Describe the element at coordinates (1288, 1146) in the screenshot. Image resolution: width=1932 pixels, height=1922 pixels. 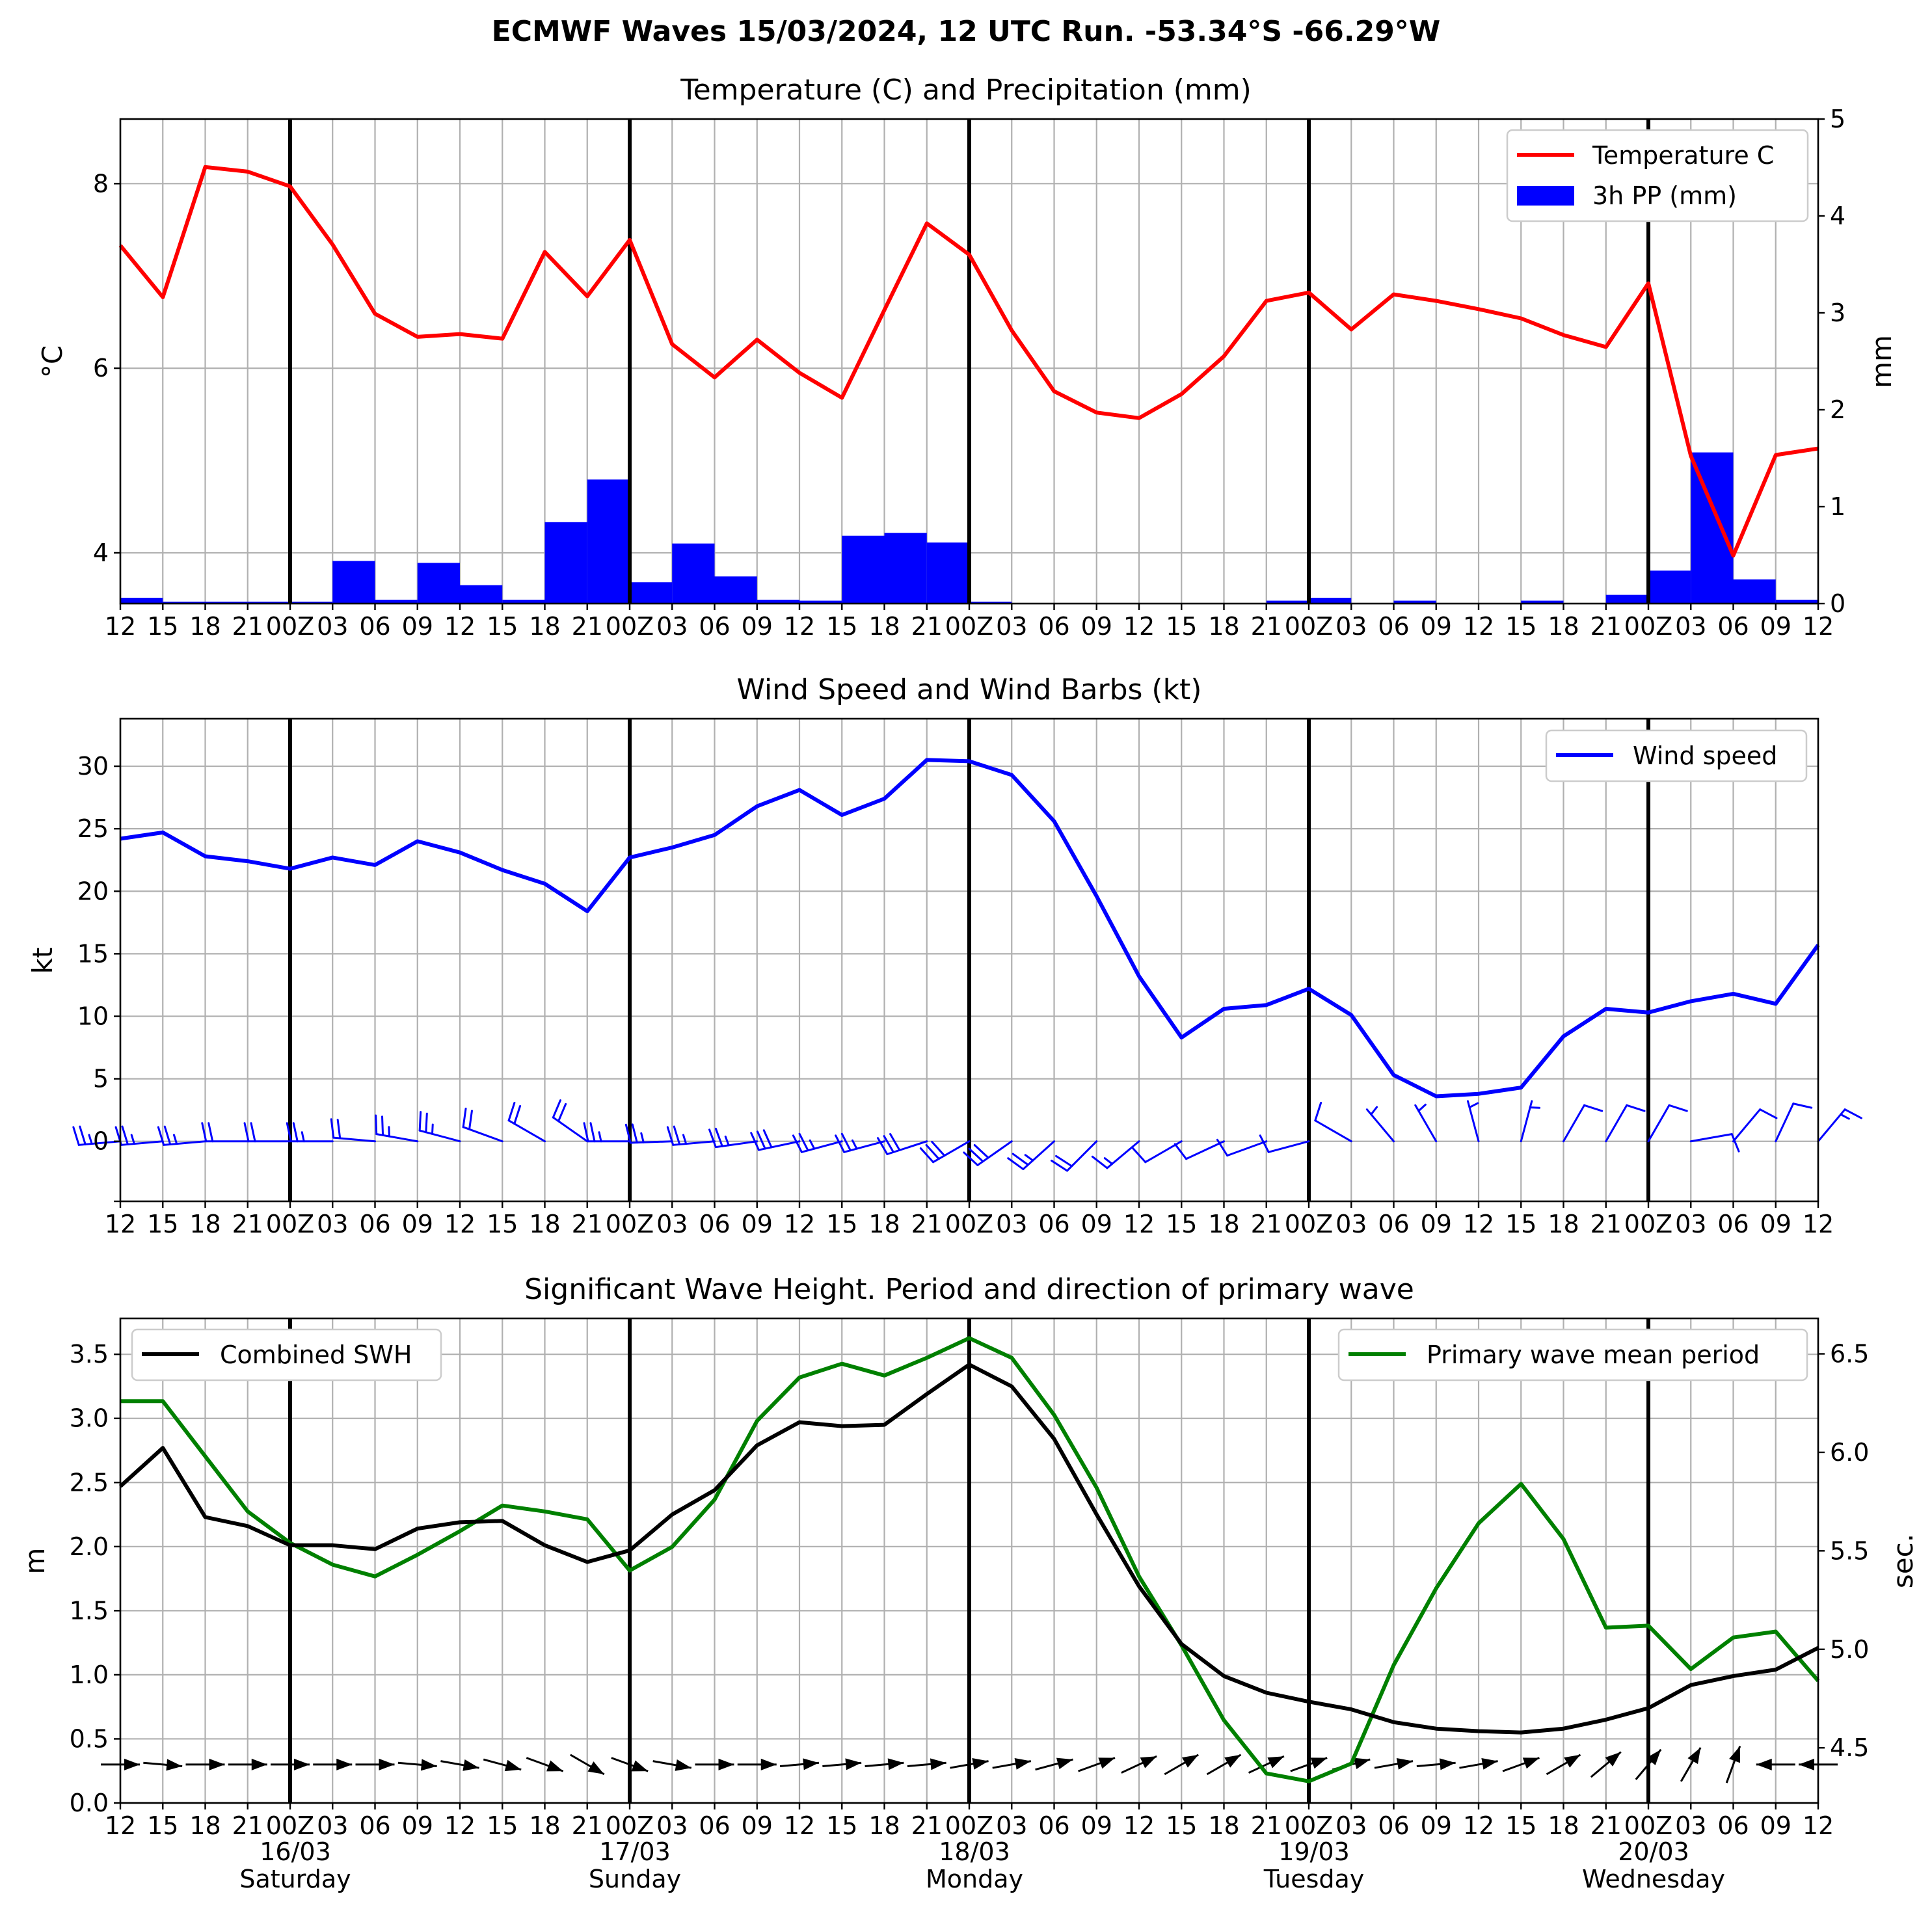
I see `wind-barb-staff` at that location.